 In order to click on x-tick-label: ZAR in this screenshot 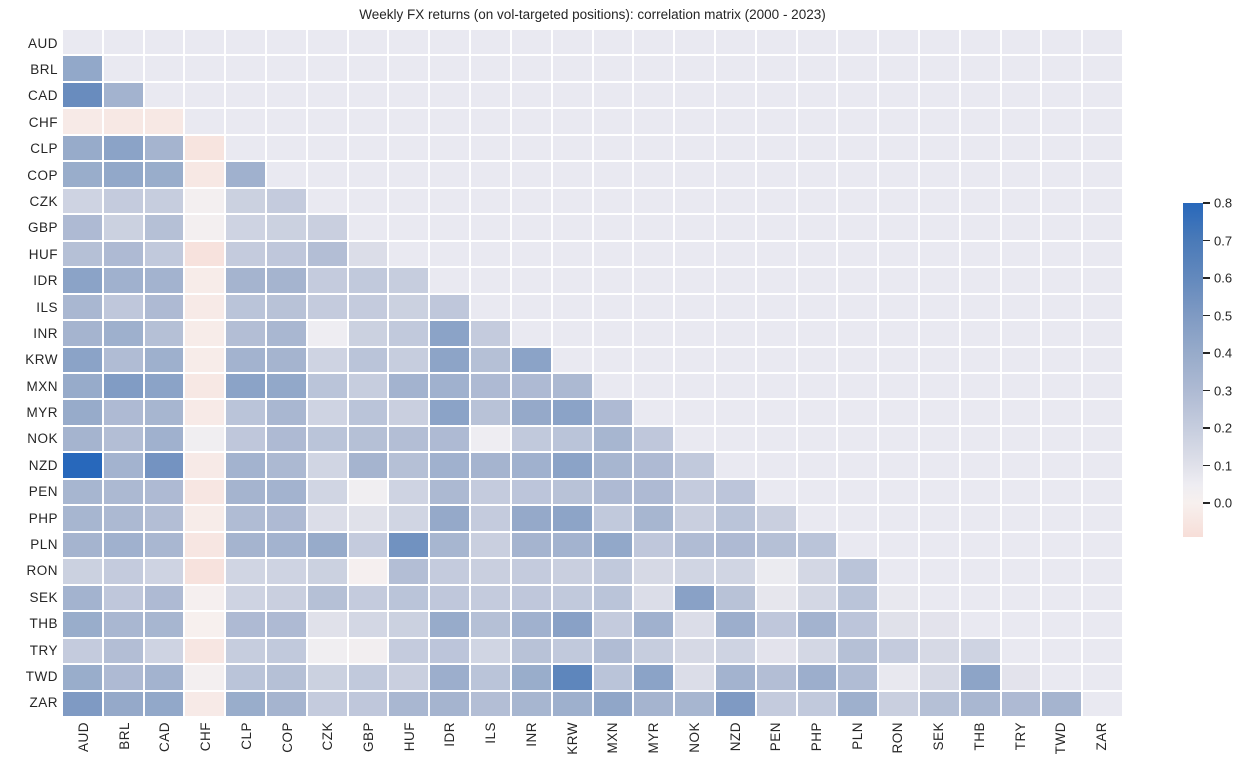, I will do `click(1102, 736)`.